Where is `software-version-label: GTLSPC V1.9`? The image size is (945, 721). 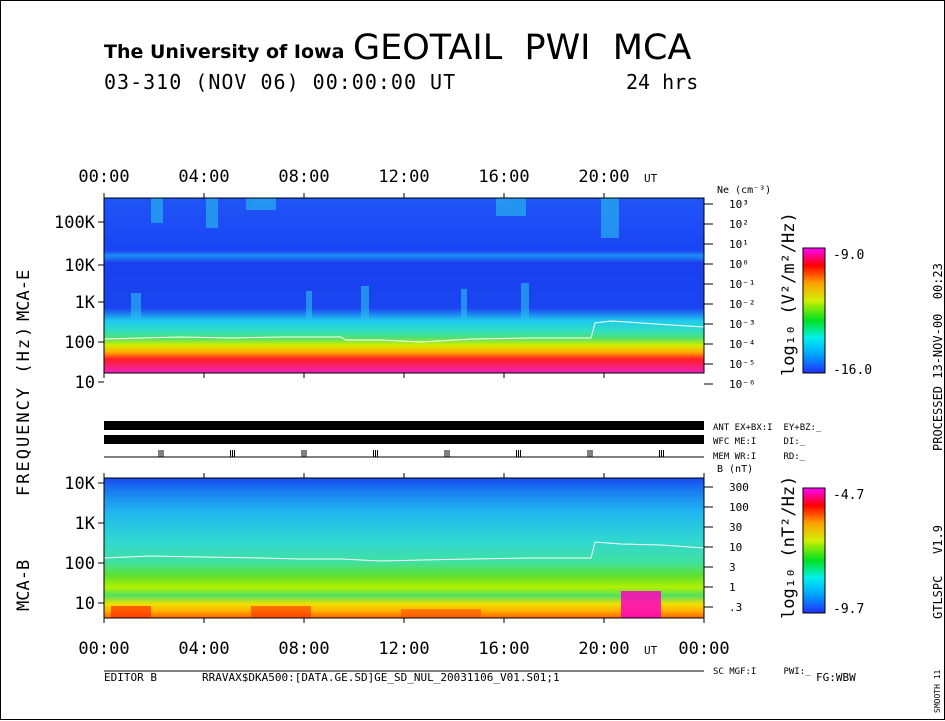 software-version-label: GTLSPC V1.9 is located at coordinates (938, 572).